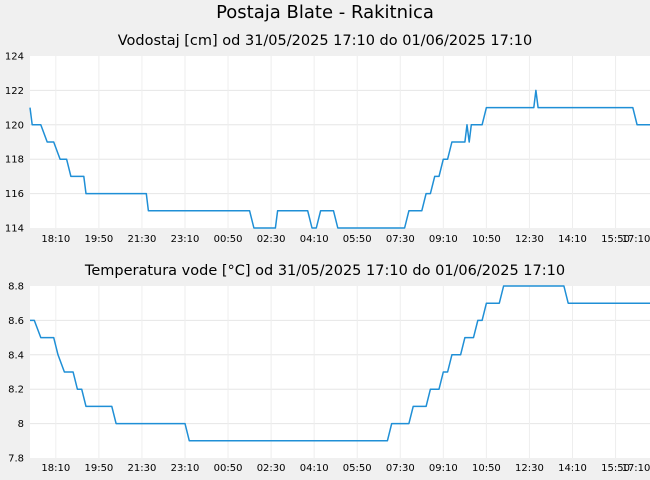 Image resolution: width=650 pixels, height=480 pixels. What do you see at coordinates (14, 229) in the screenshot?
I see `y-tick-label: 114` at bounding box center [14, 229].